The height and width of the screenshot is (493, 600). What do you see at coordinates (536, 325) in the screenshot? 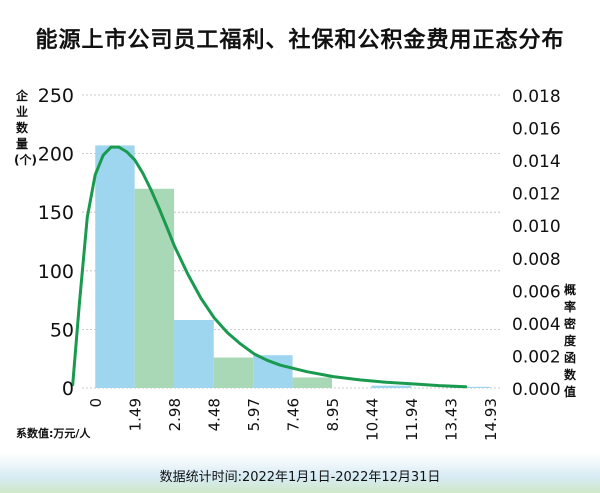
I see `y-right-tick-label: 0.004` at bounding box center [536, 325].